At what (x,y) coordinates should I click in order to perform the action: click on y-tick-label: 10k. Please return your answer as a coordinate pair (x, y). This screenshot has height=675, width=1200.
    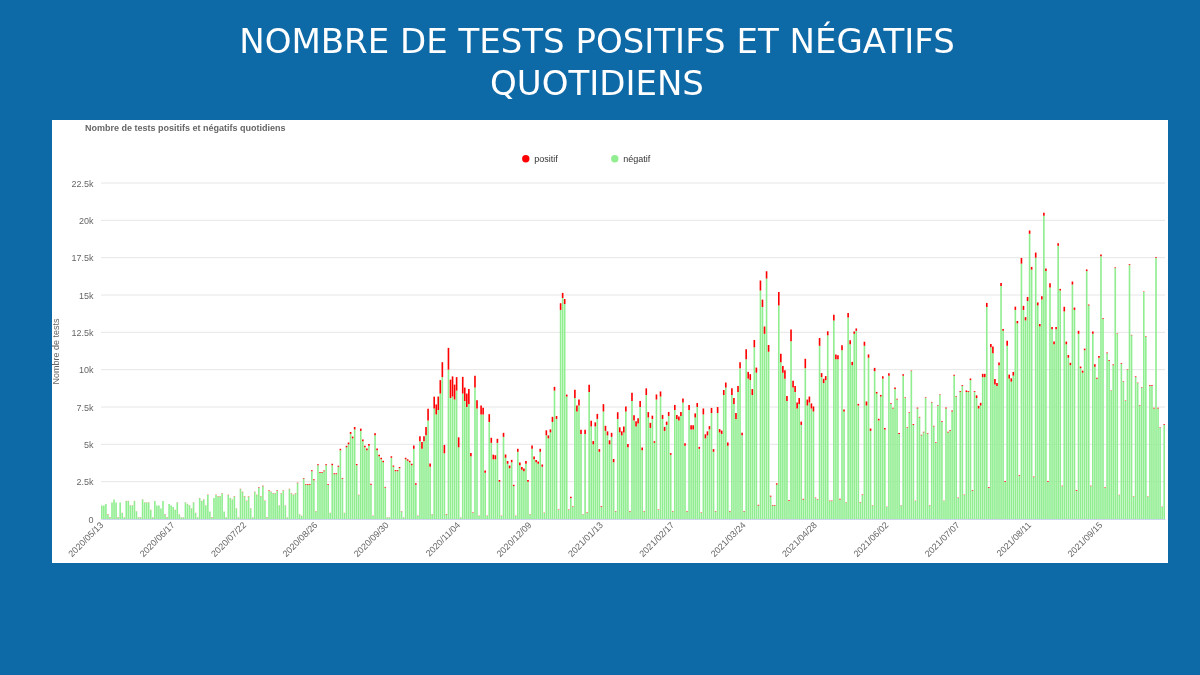
    Looking at the image, I should click on (86, 370).